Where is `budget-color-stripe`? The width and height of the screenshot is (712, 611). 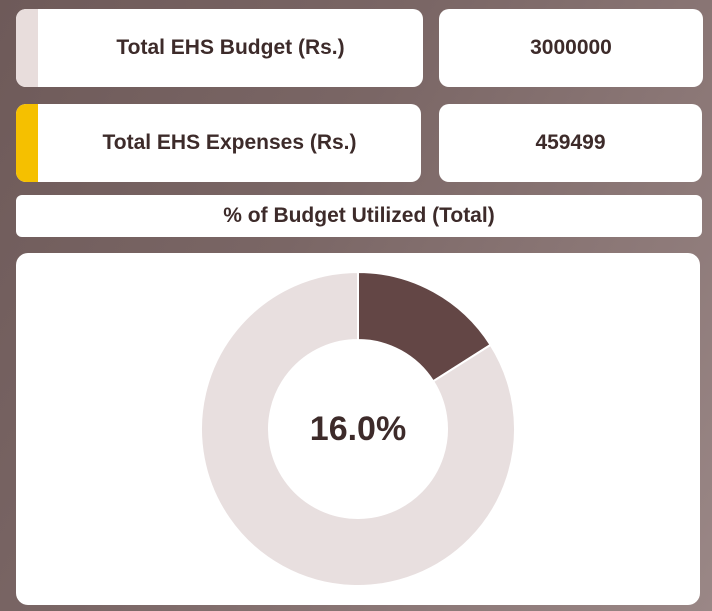 budget-color-stripe is located at coordinates (27, 48).